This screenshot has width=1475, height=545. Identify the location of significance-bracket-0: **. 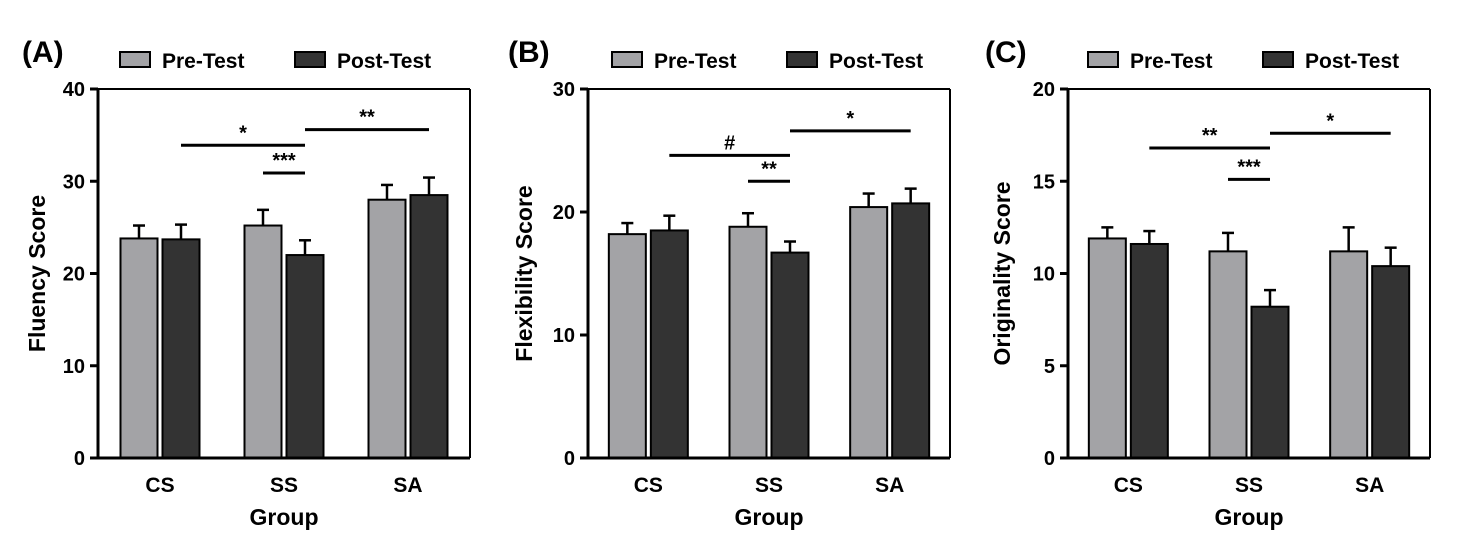
(1209, 137).